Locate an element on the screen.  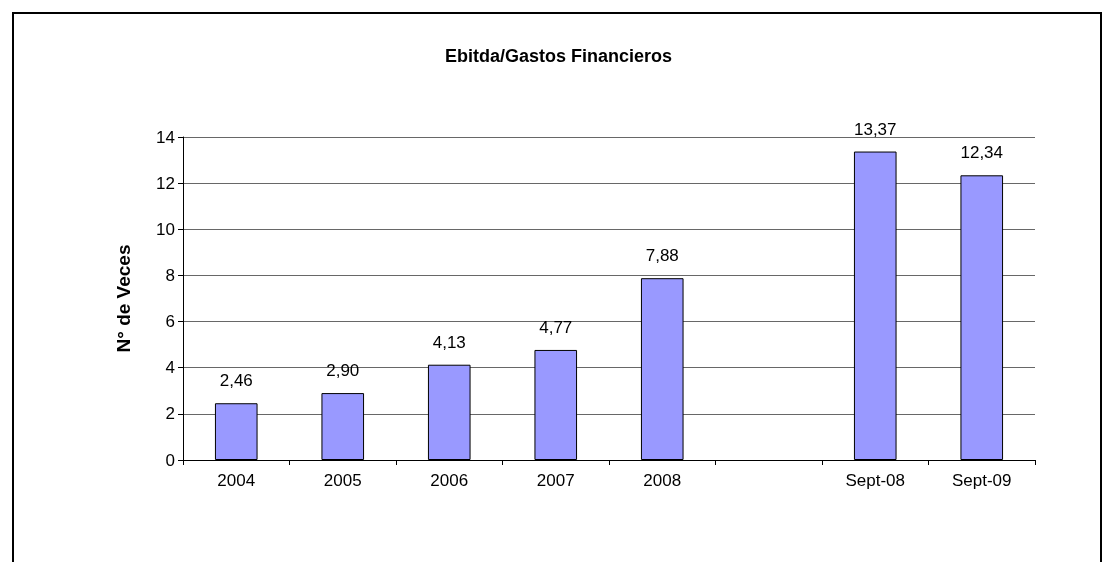
y-tick-label: 10 is located at coordinates (165, 229).